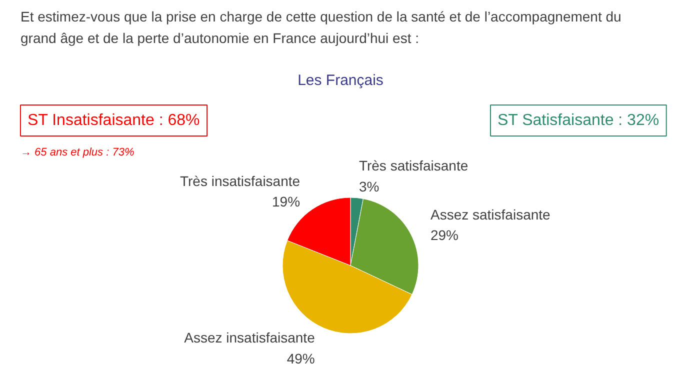 This screenshot has height=385, width=700. I want to click on data-label: 29%, so click(444, 235).